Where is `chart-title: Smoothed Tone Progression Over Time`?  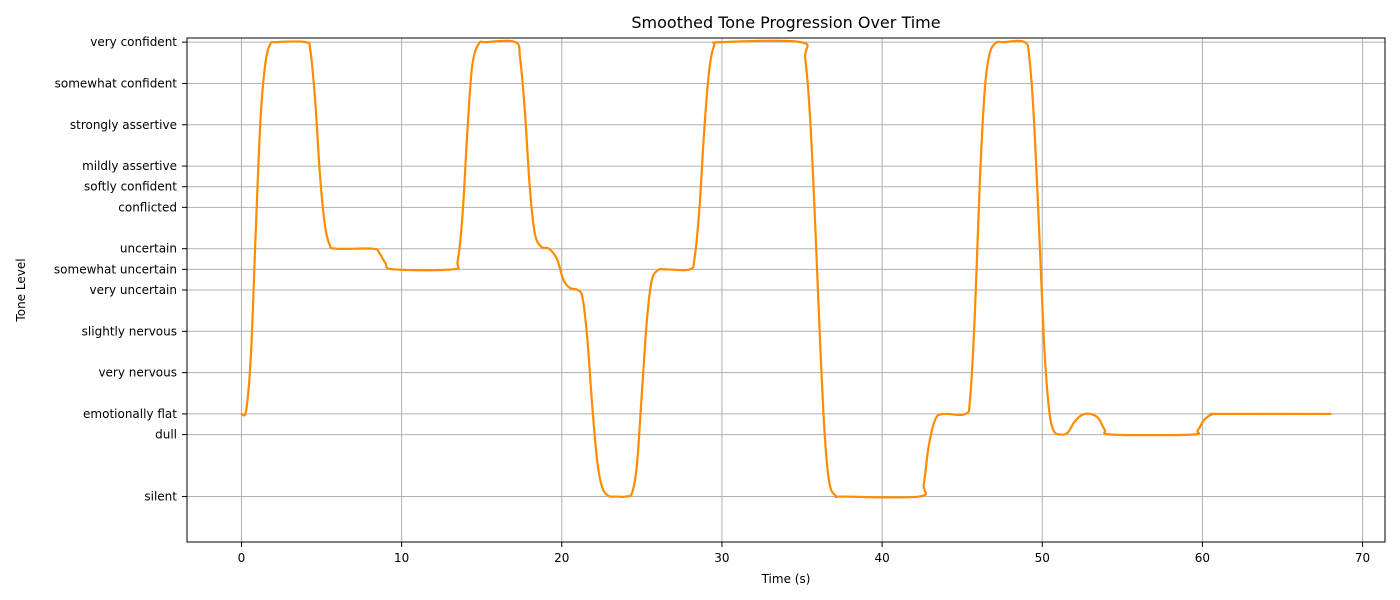
chart-title: Smoothed Tone Progression Over Time is located at coordinates (785, 22).